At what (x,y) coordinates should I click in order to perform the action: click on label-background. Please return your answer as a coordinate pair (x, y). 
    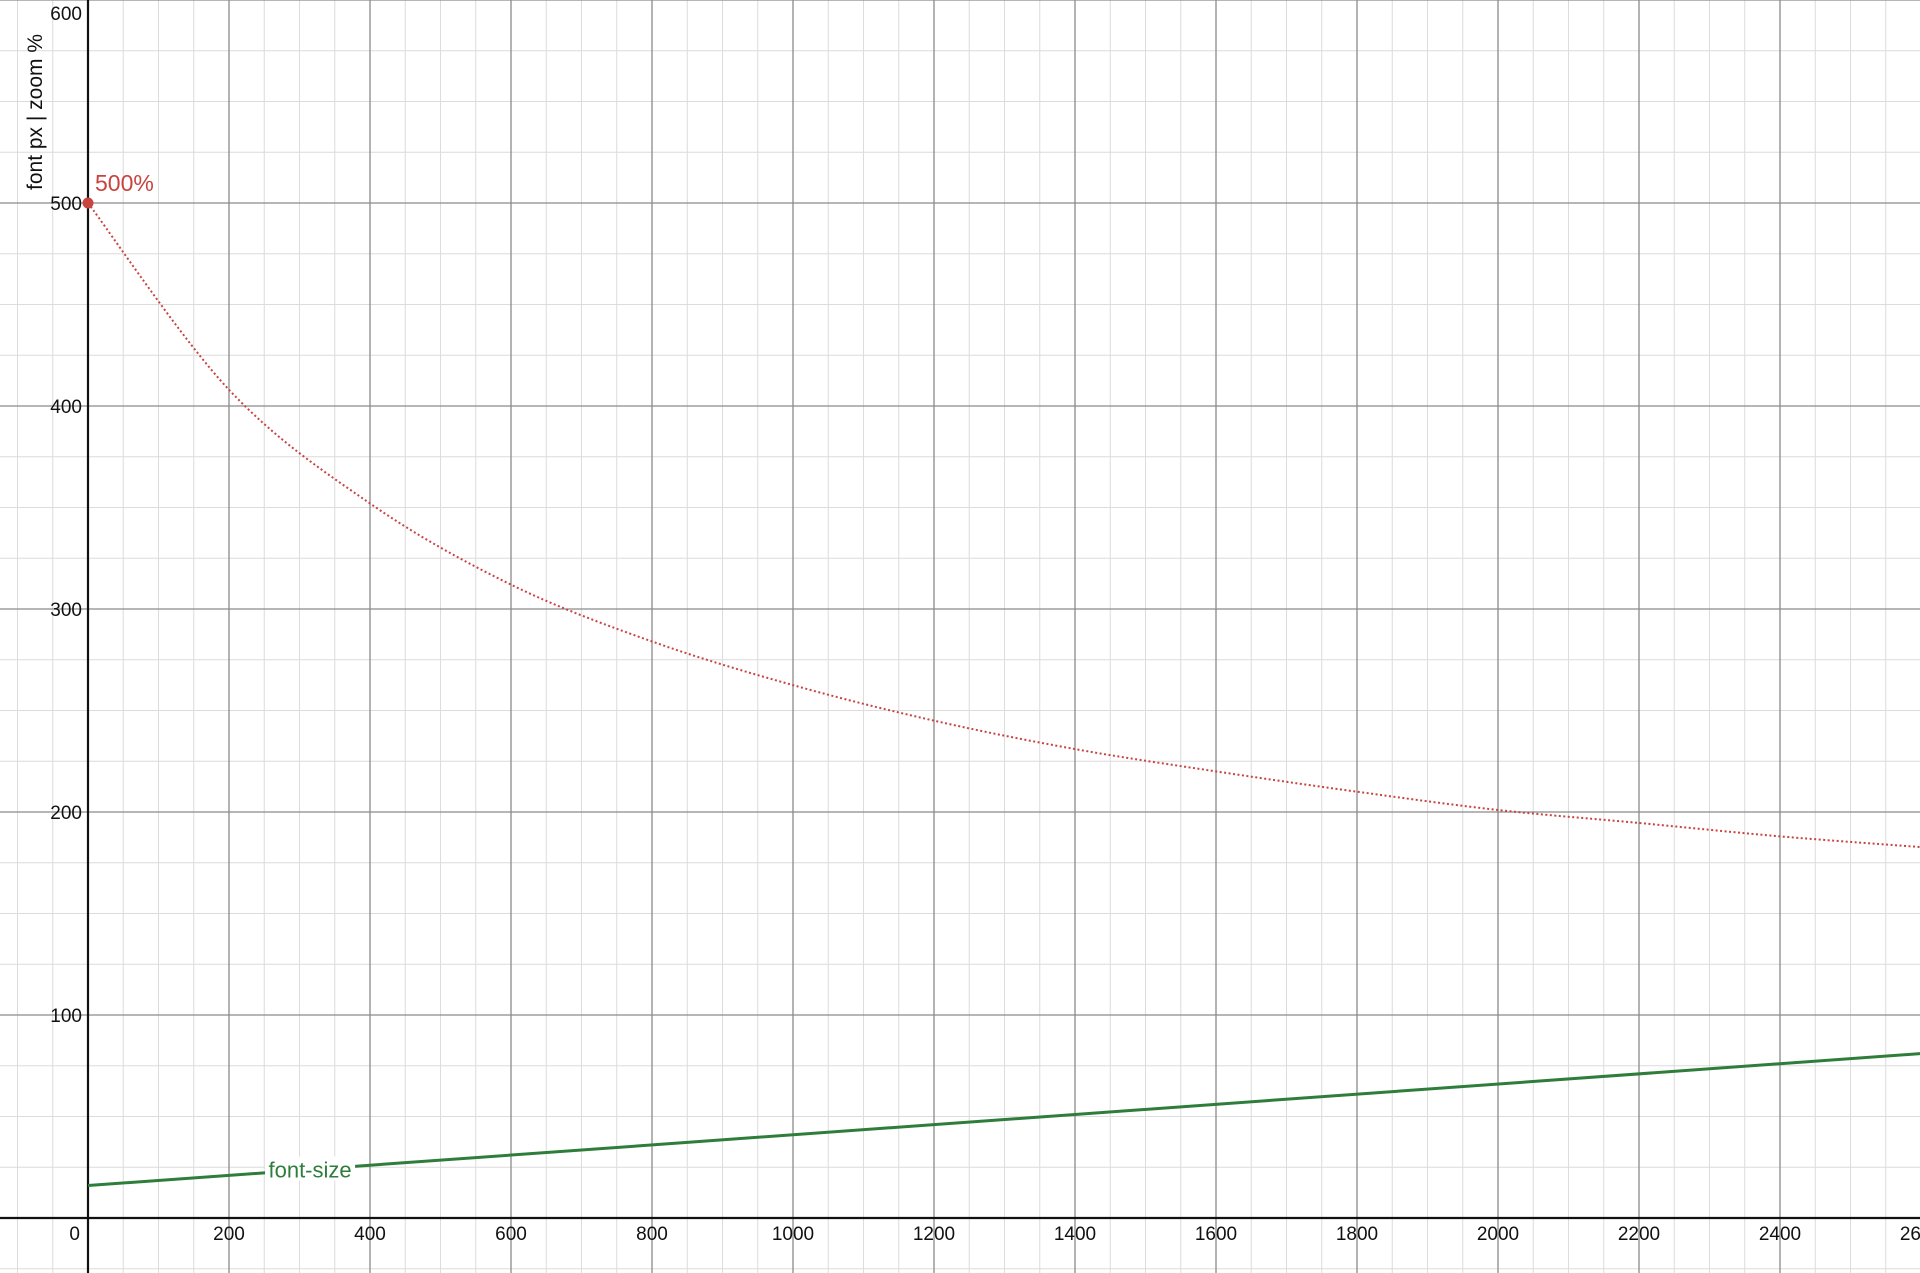
    Looking at the image, I should click on (310, 1168).